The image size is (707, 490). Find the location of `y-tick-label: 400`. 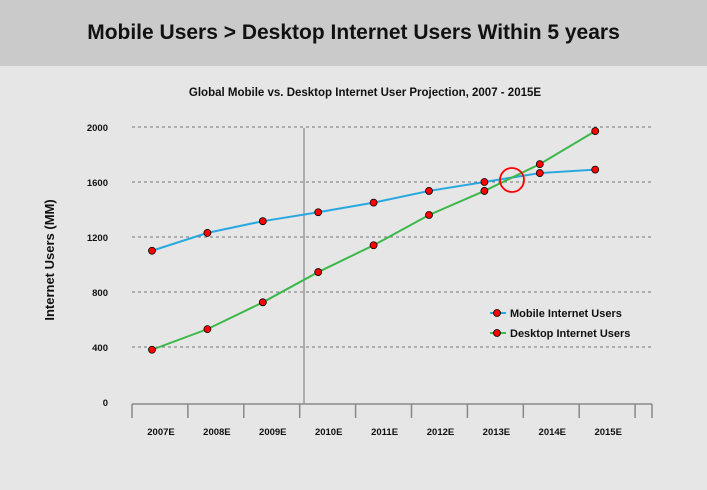

y-tick-label: 400 is located at coordinates (100, 348).